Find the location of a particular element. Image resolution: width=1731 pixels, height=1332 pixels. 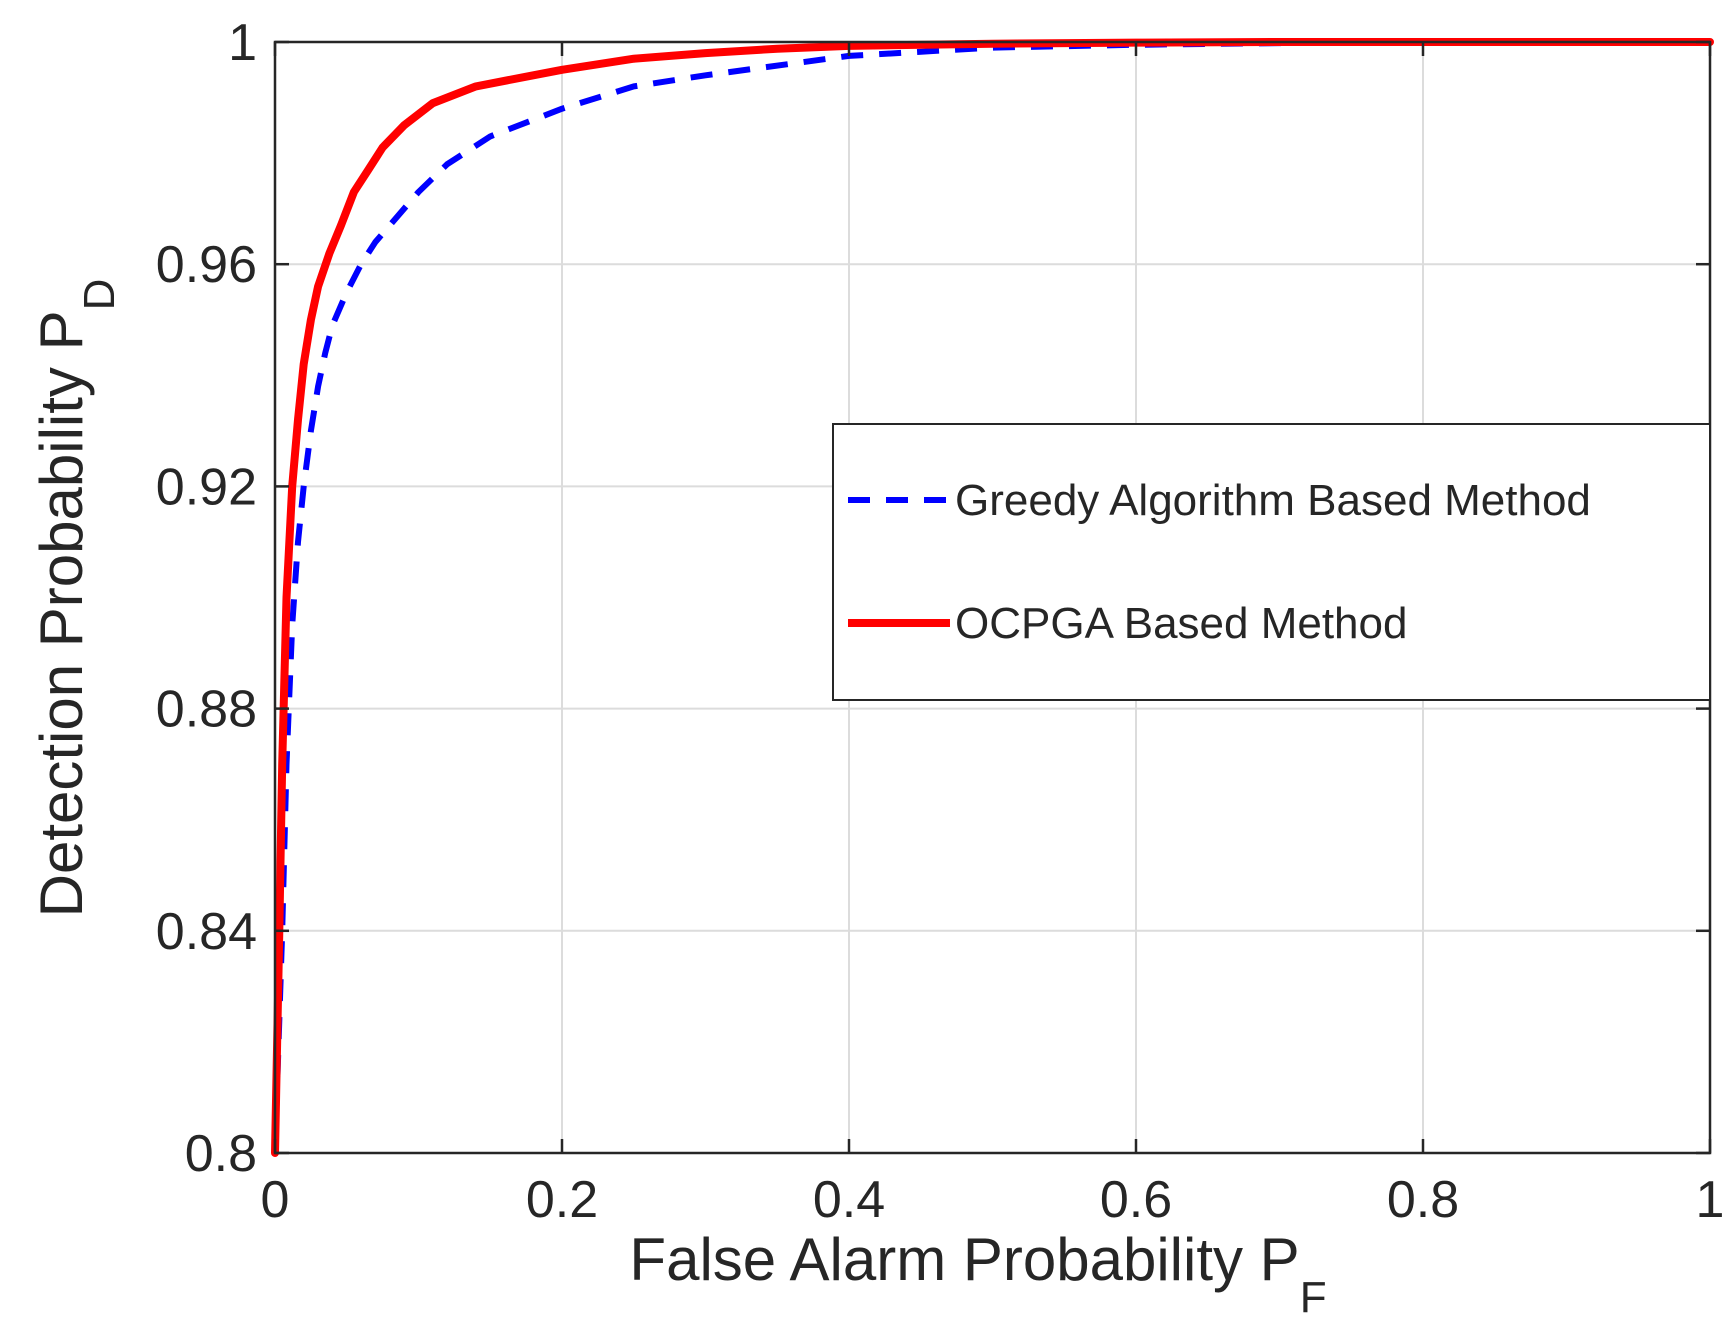

y-tick-labels: 0.8 0.84 0.88 0.92 0.96 1 is located at coordinates (206, 598).